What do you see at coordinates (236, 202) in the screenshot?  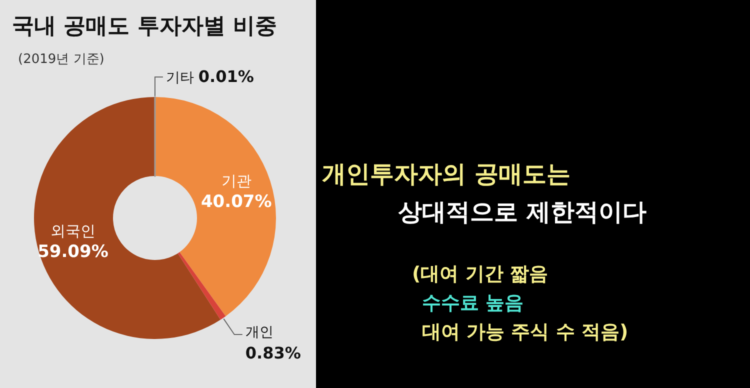 I see `data-label: 40.07%` at bounding box center [236, 202].